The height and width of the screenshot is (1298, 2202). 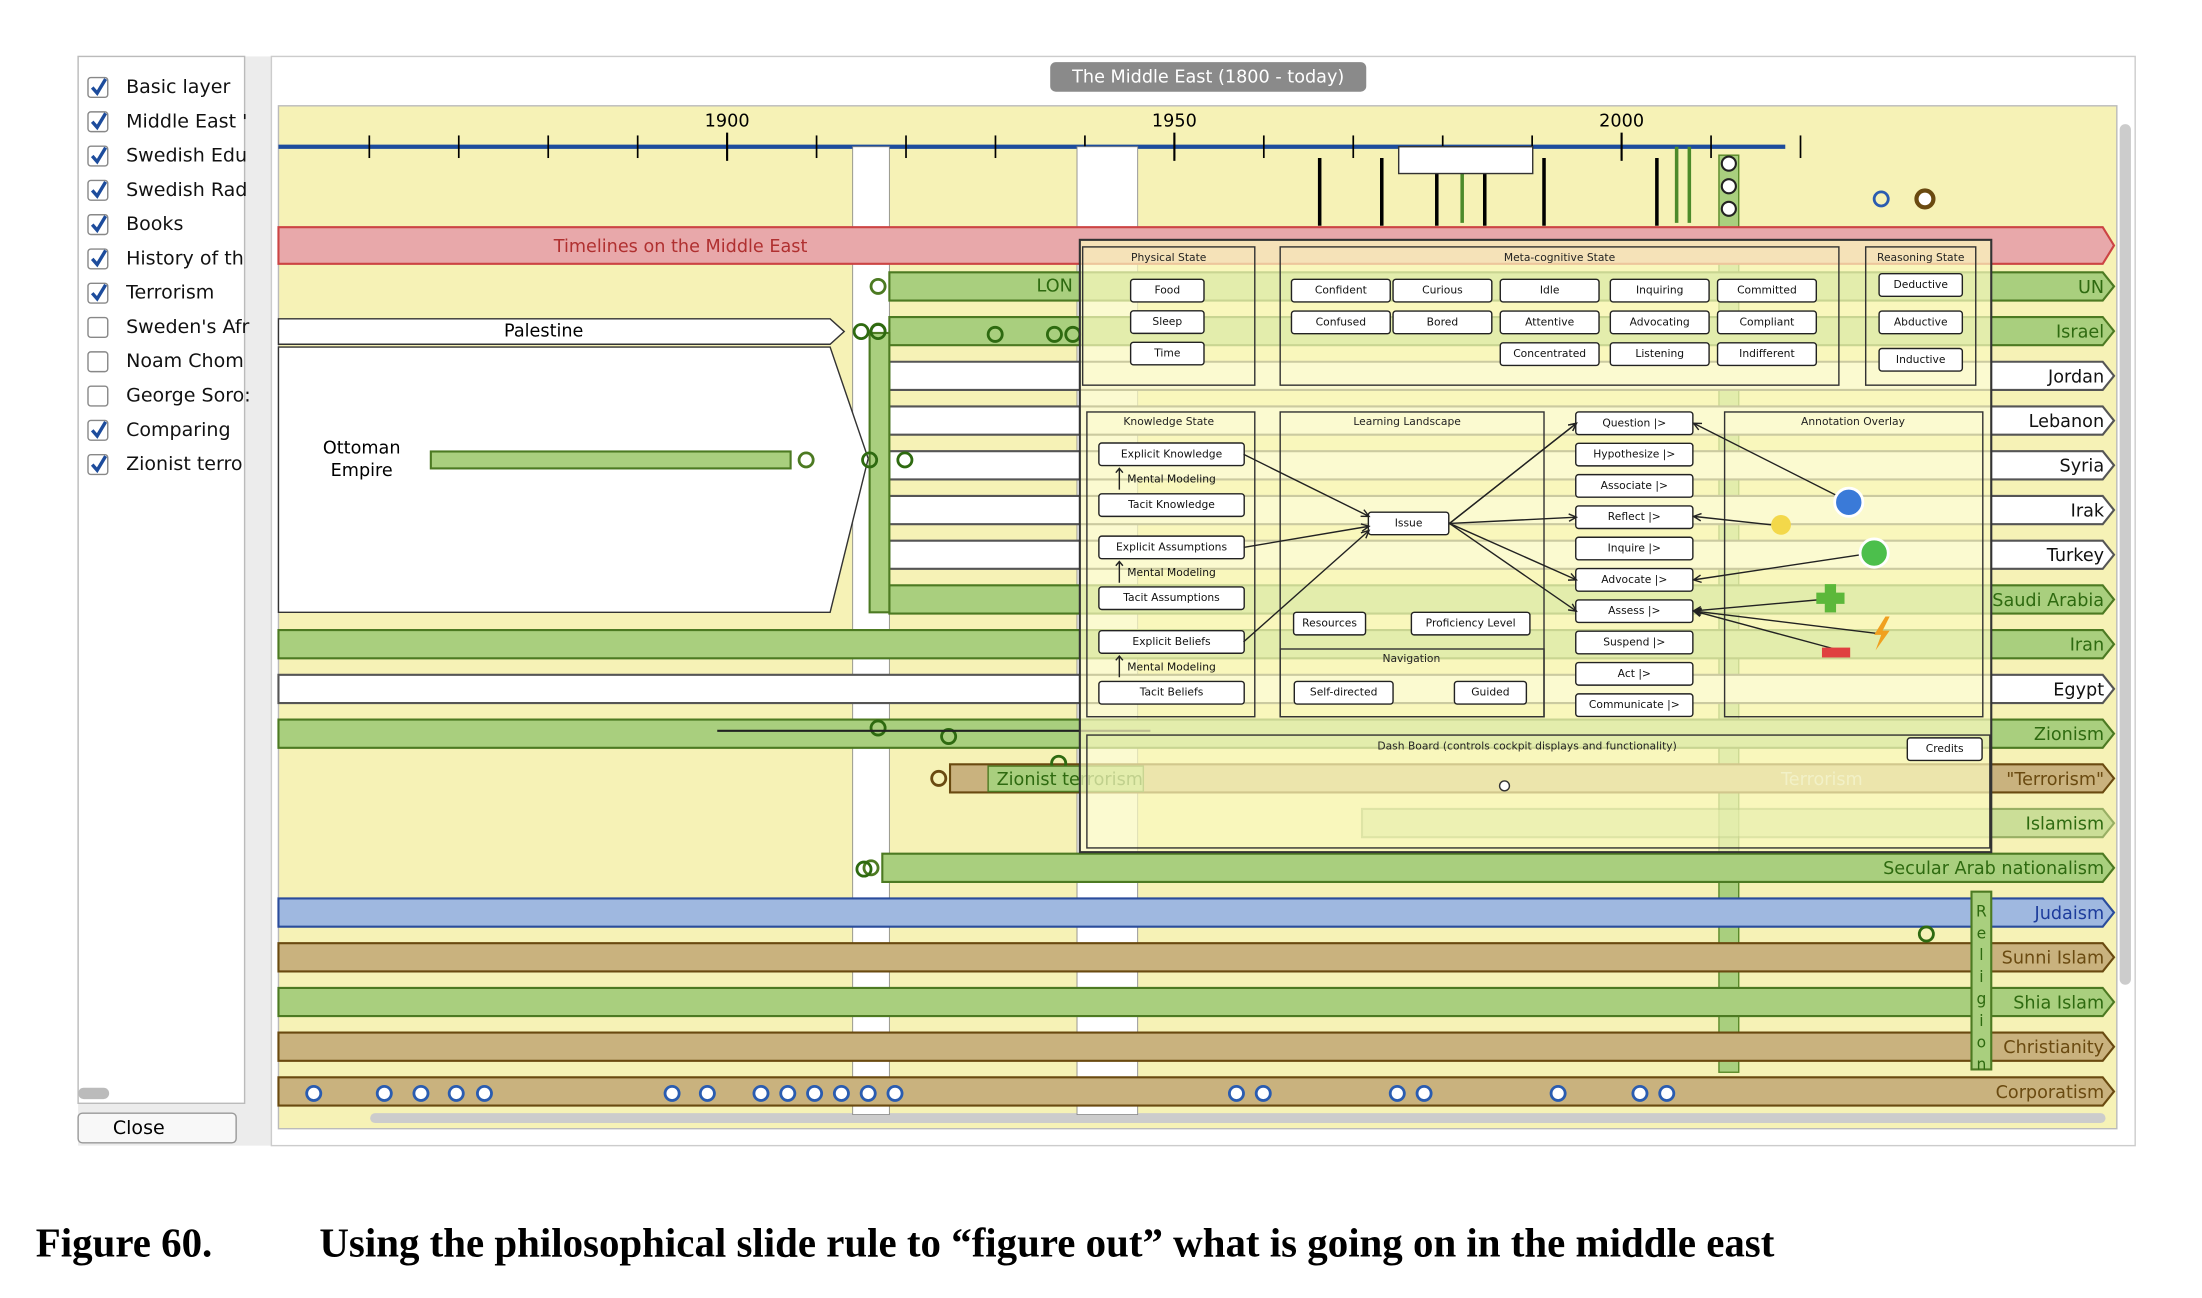 I want to click on action-button-label: Reflect |>, so click(x=1634, y=516).